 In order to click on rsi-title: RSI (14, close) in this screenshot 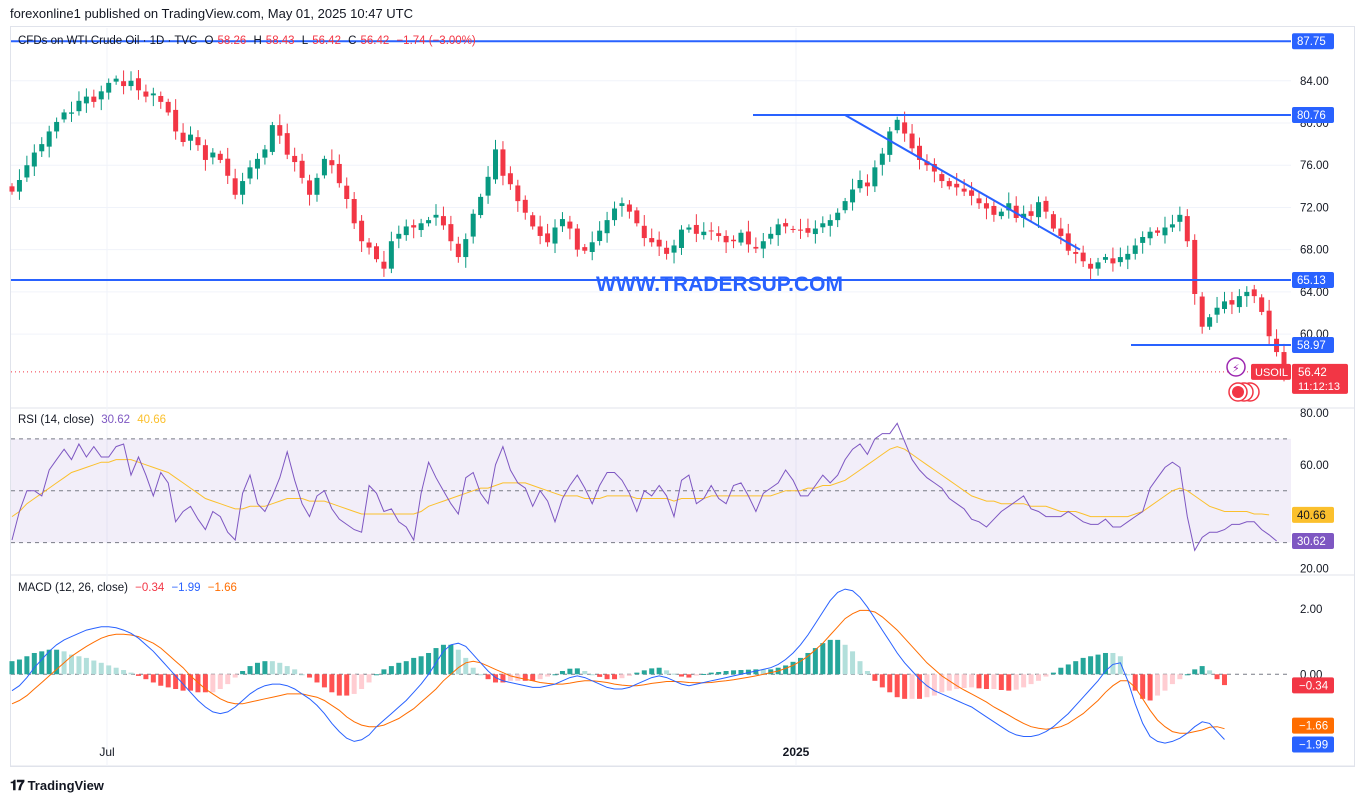, I will do `click(56, 420)`.